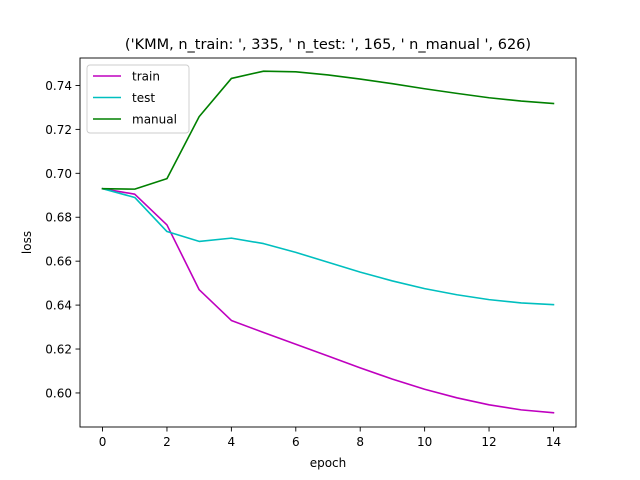 This screenshot has height=480, width=640. I want to click on legend-label-manual: manual, so click(154, 120).